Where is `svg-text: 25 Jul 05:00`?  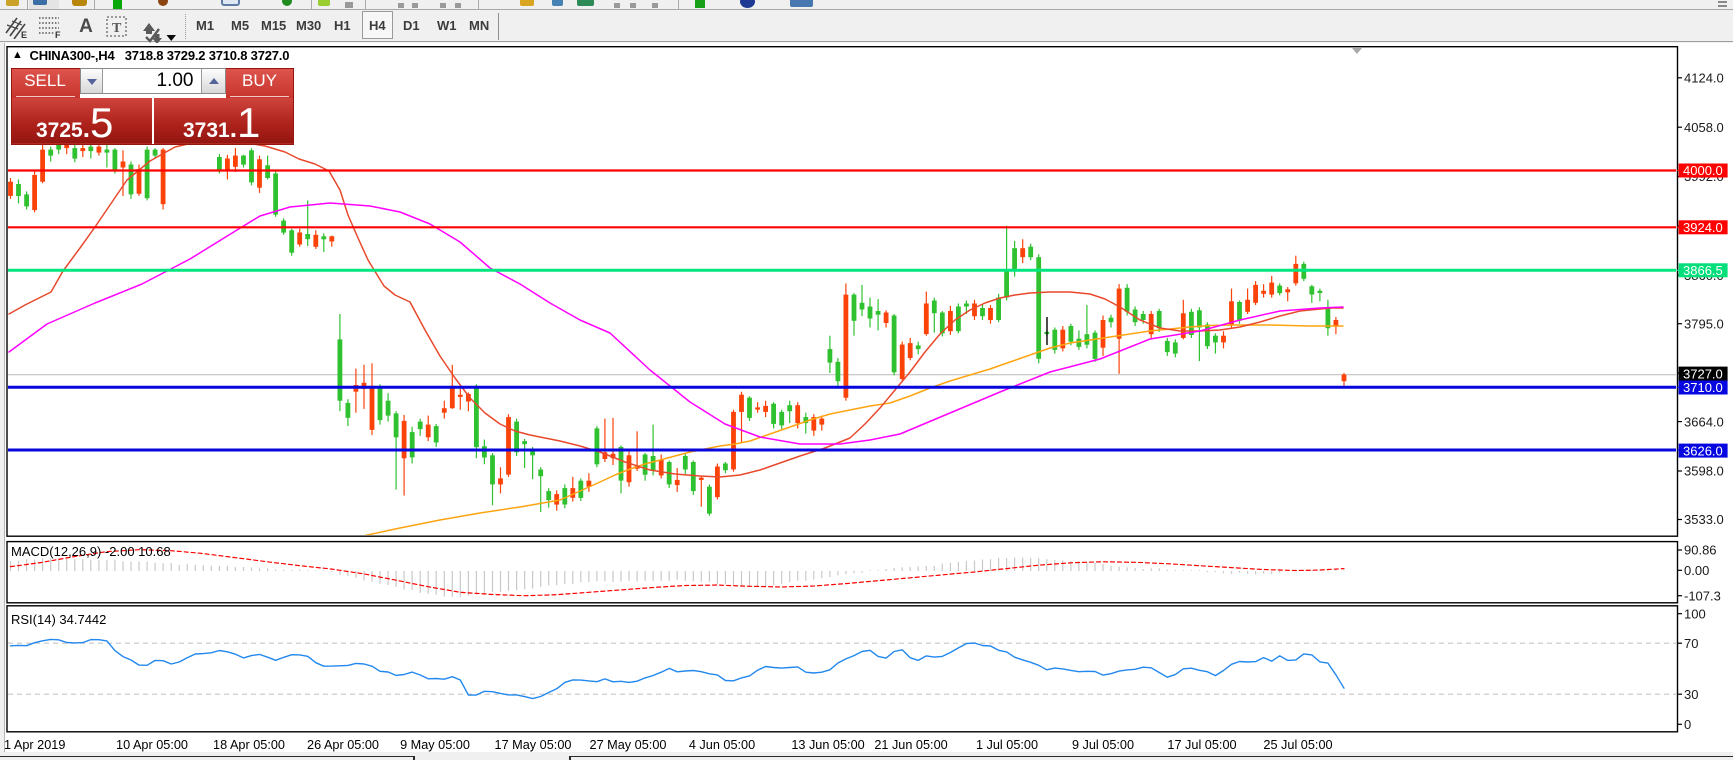 svg-text: 25 Jul 05:00 is located at coordinates (1297, 745).